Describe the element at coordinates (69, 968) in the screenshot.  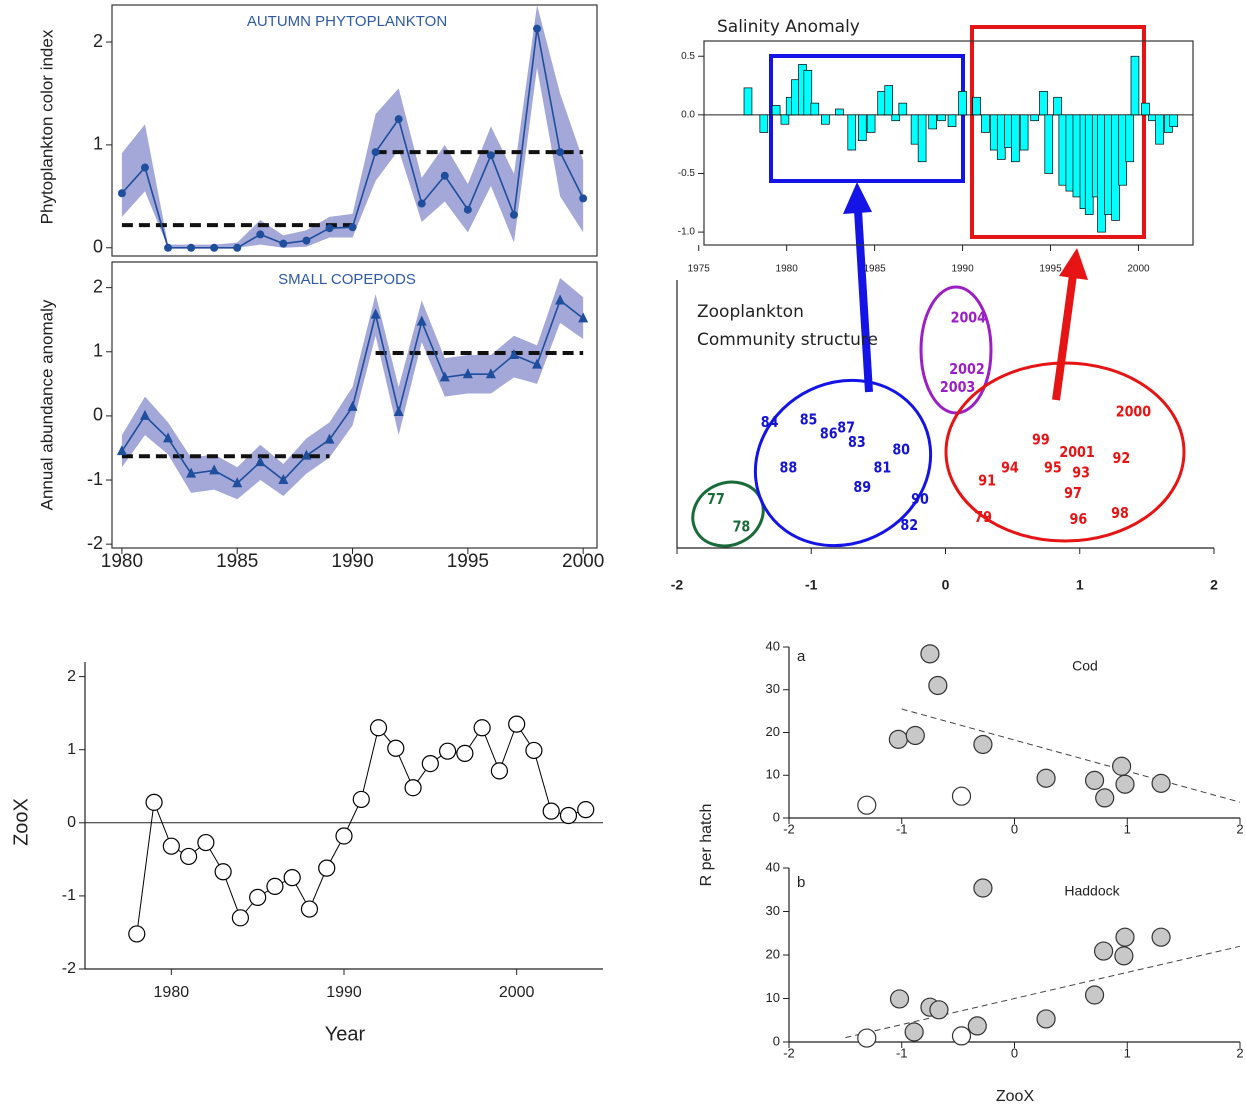
I see `y-tick-label: -2` at that location.